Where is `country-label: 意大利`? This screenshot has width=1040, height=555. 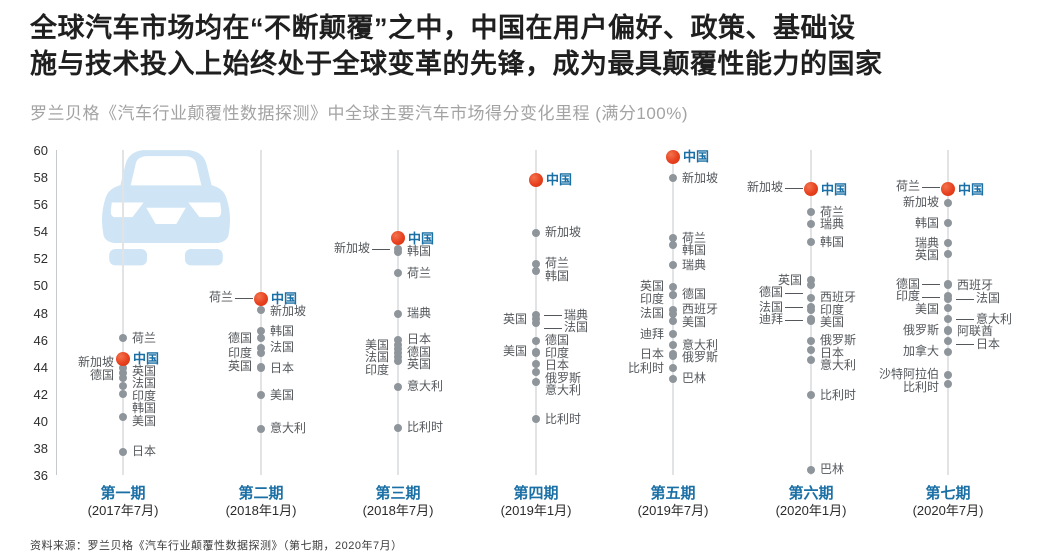 country-label: 意大利 is located at coordinates (425, 386).